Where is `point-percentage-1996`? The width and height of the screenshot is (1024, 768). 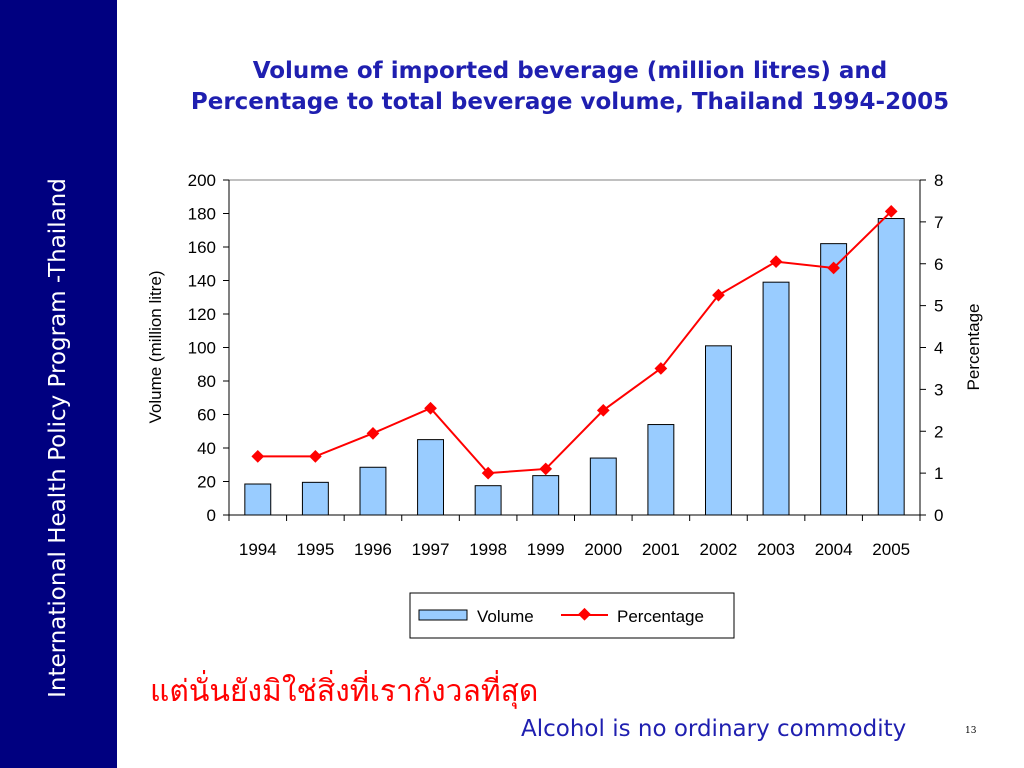
point-percentage-1996 is located at coordinates (373, 433).